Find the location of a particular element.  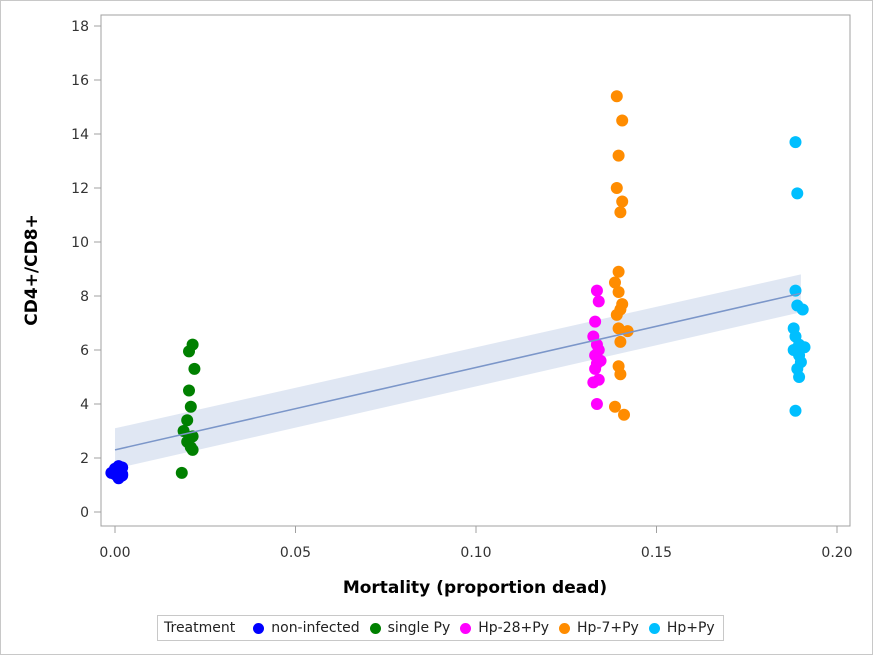

y-tick-label: 12 is located at coordinates (80, 189).